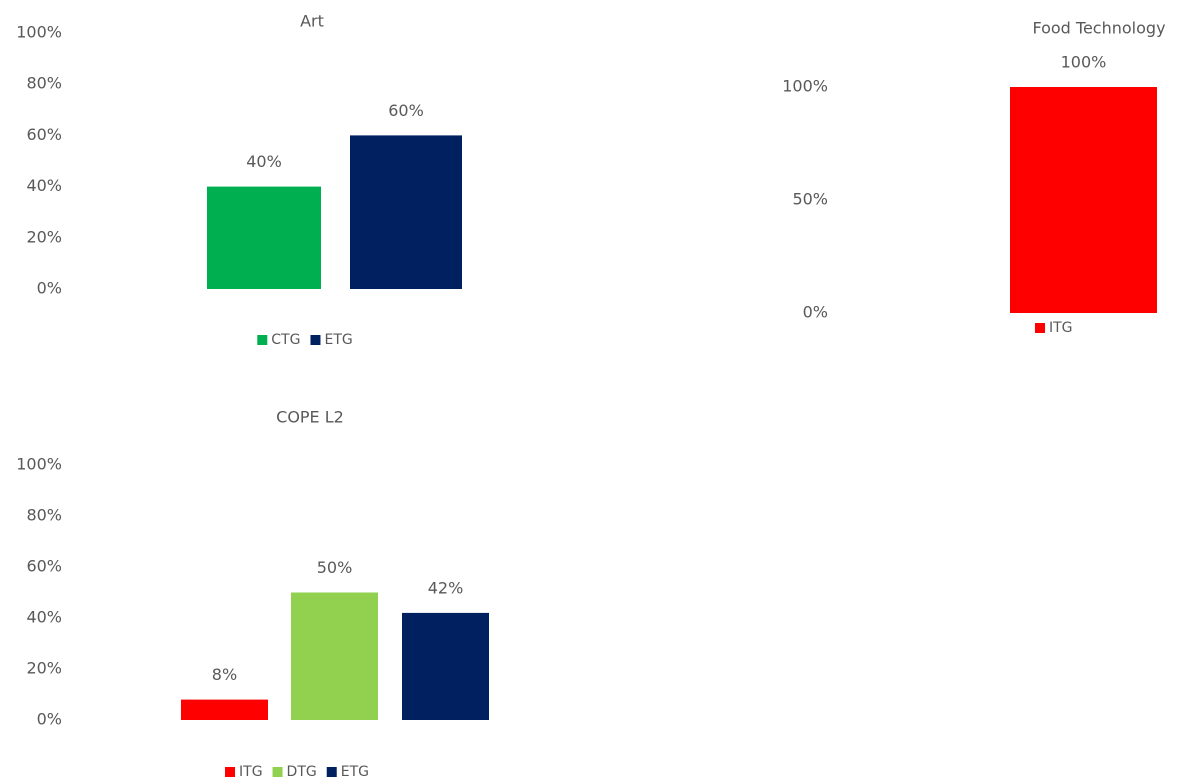 The width and height of the screenshot is (1194, 780). What do you see at coordinates (310, 417) in the screenshot?
I see `chart-title: COPE L2` at bounding box center [310, 417].